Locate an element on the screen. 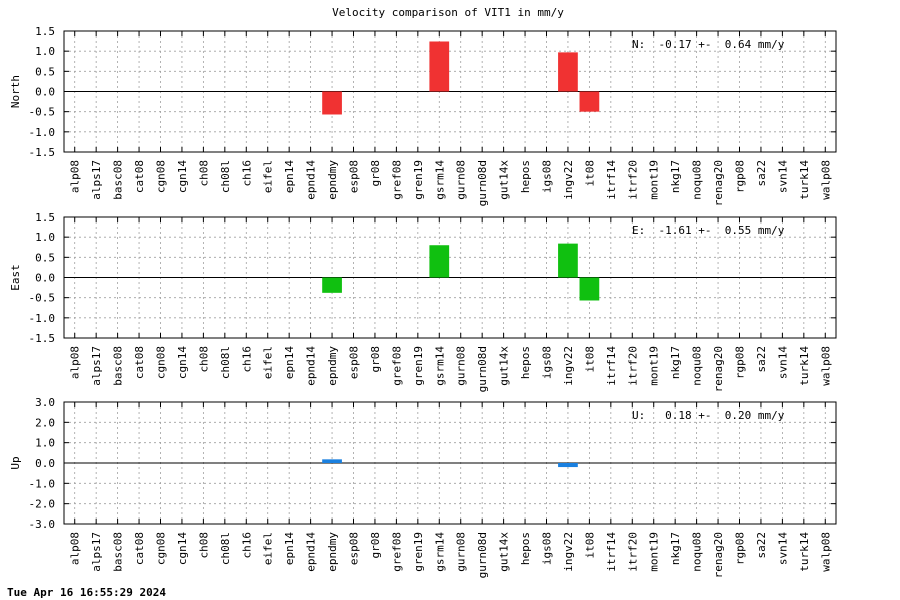 The image size is (900, 600). timestamp: Tue Apr 16 16:55:29 2024 is located at coordinates (86, 592).